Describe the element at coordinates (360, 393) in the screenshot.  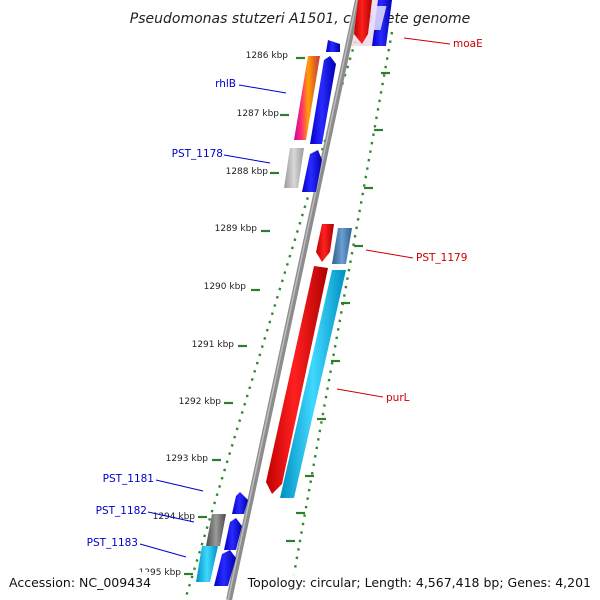
I see `leader-purL` at that location.